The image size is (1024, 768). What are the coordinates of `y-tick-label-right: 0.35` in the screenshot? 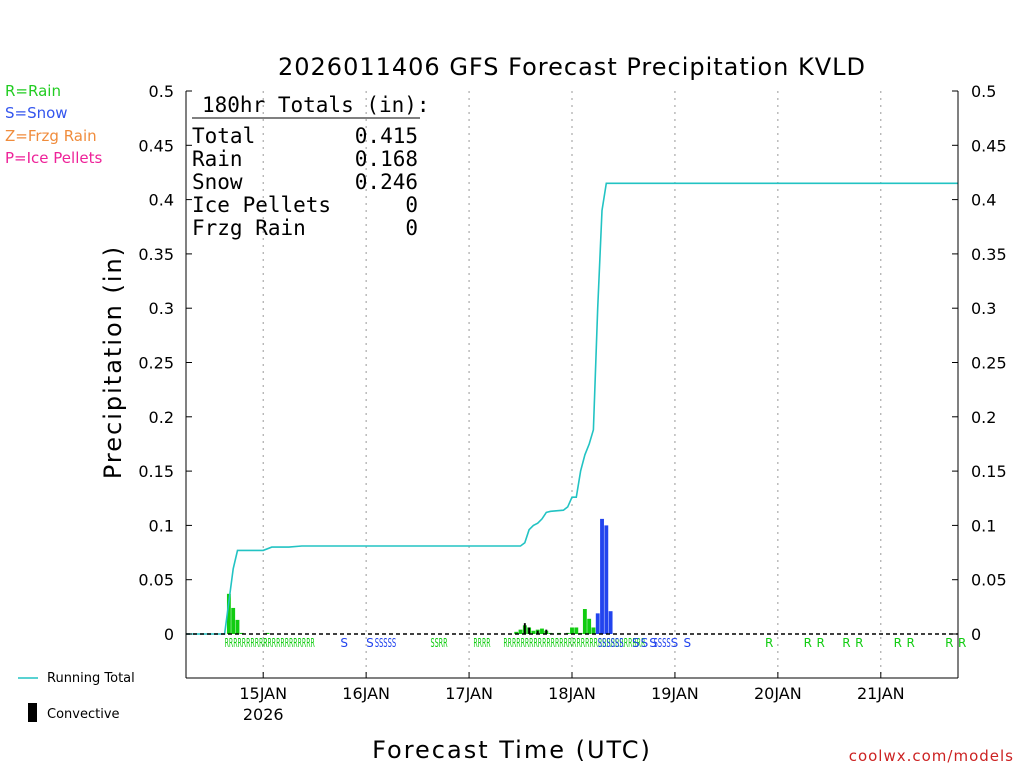 It's located at (989, 254).